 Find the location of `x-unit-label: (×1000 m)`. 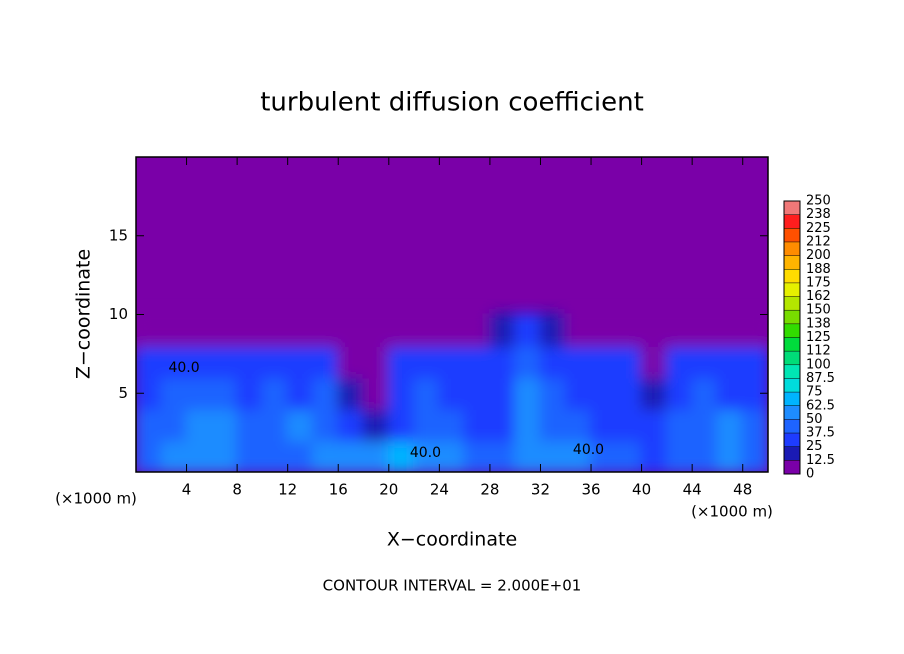

x-unit-label: (×1000 m) is located at coordinates (96, 499).